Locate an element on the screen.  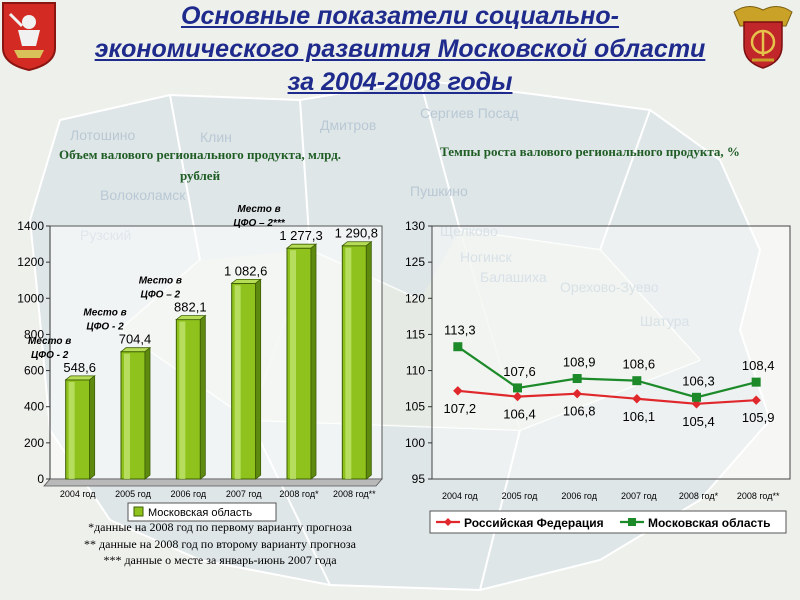
map-label: Лотошино is located at coordinates (102, 135).